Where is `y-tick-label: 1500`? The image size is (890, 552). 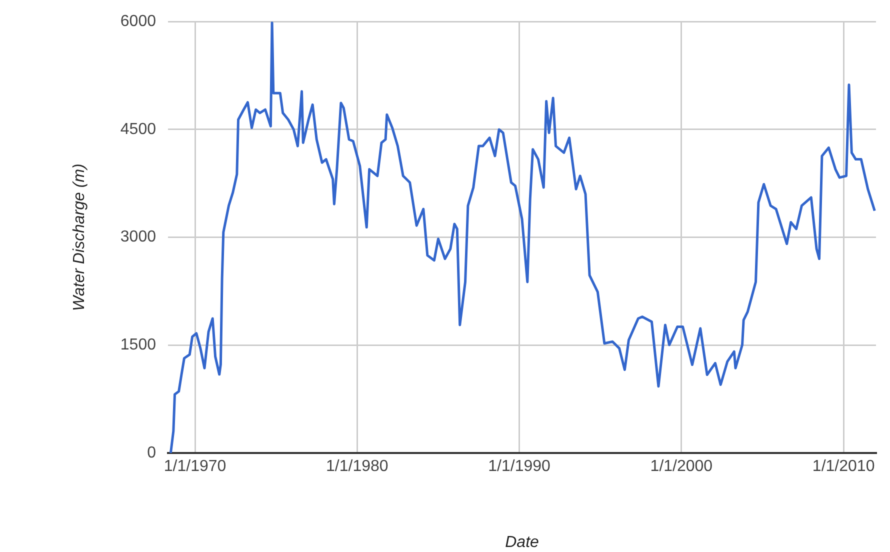
y-tick-label: 1500 is located at coordinates (138, 345).